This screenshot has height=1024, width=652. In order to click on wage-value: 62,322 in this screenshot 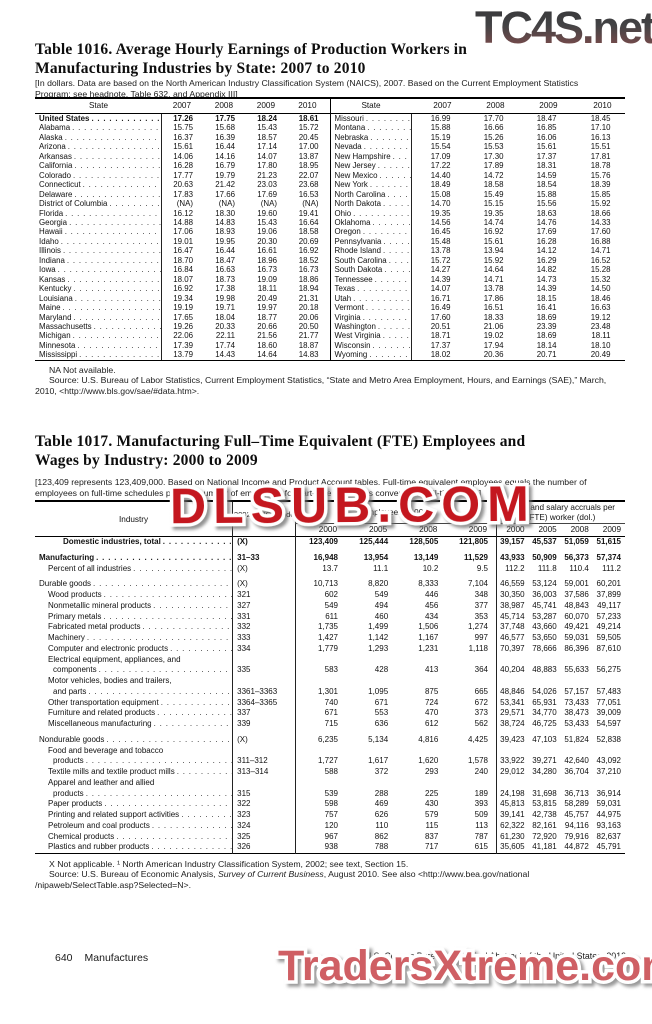, I will do `click(512, 826)`.